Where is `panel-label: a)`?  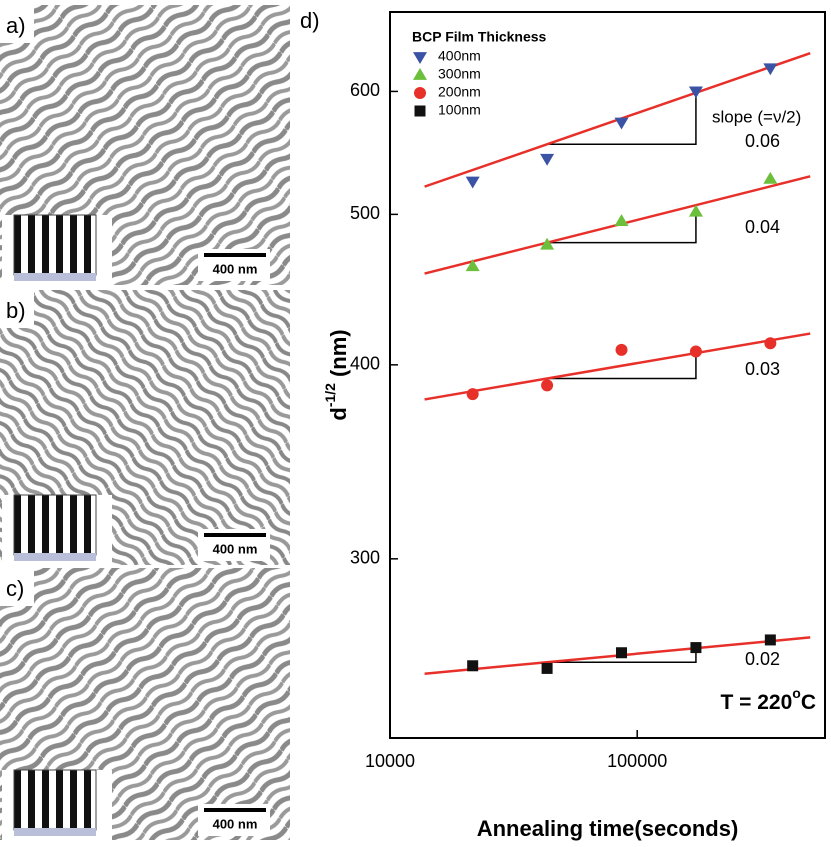
panel-label: a) is located at coordinates (16, 25).